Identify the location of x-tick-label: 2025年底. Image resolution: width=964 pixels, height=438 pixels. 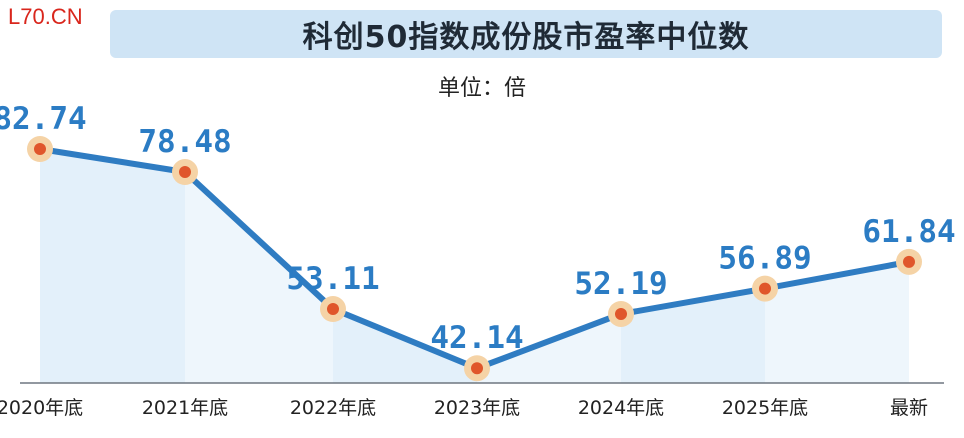
(765, 408).